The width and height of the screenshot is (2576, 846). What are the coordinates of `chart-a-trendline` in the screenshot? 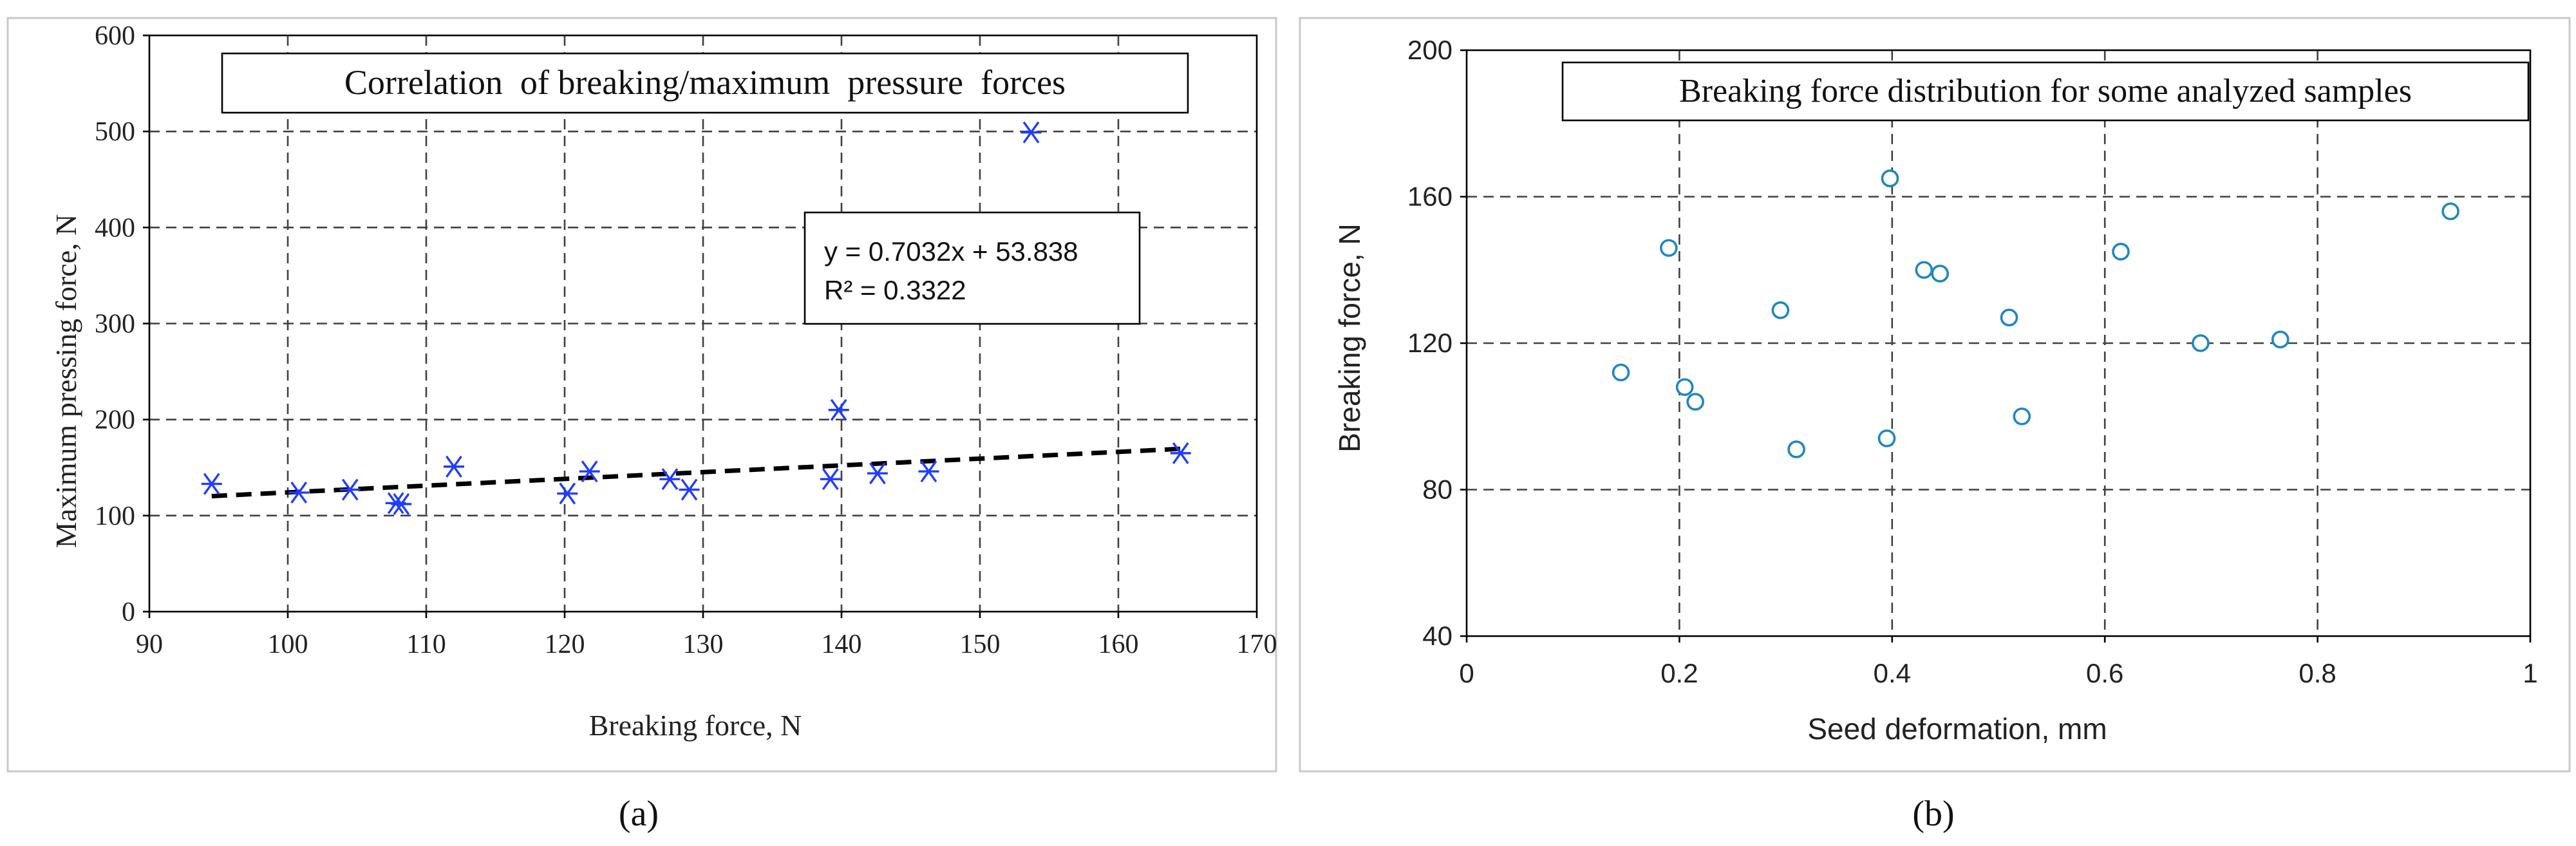 It's located at (696, 472).